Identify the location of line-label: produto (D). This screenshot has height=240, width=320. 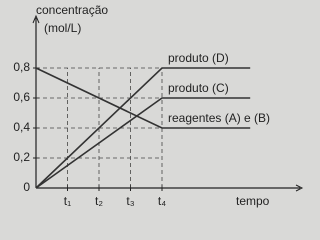
(198, 58).